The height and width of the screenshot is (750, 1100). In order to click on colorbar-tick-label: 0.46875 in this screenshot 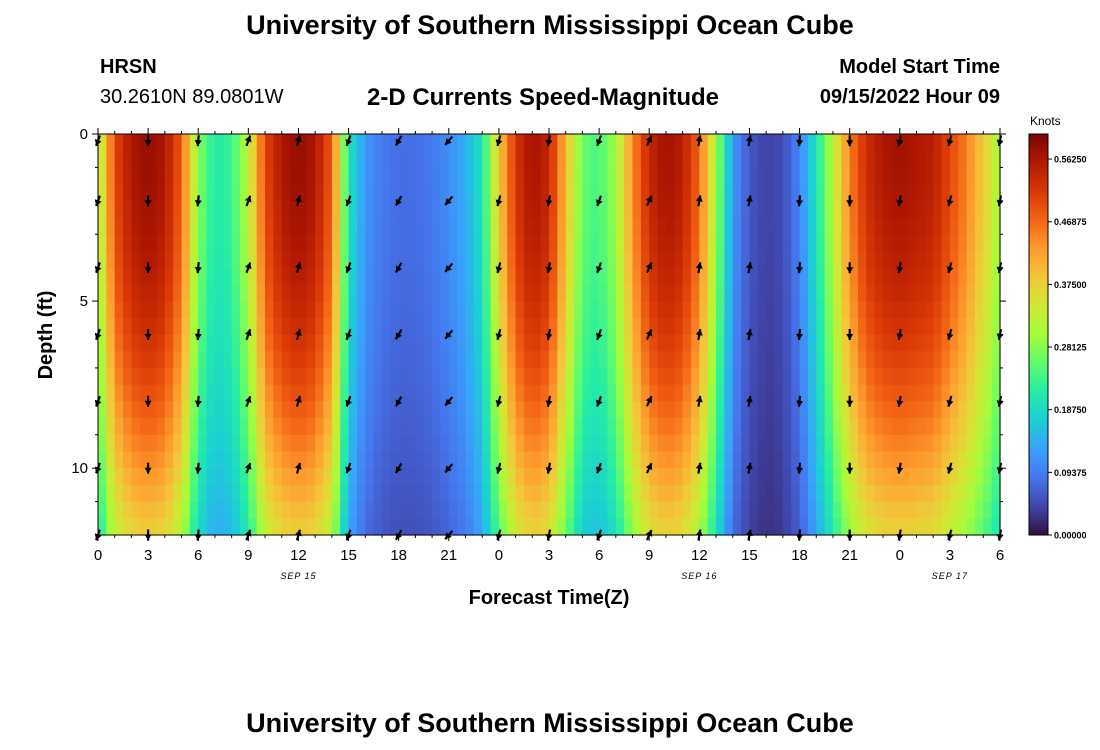, I will do `click(1070, 222)`.